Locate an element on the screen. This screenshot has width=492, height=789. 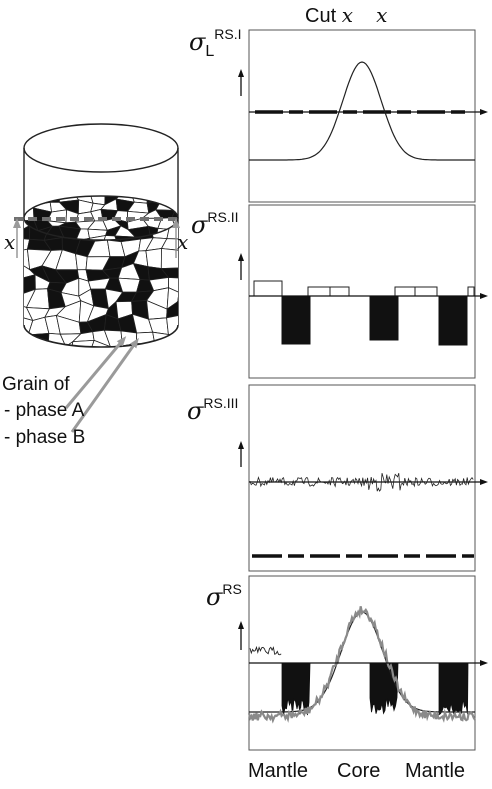
plateau-noise is located at coordinates (265, 650).